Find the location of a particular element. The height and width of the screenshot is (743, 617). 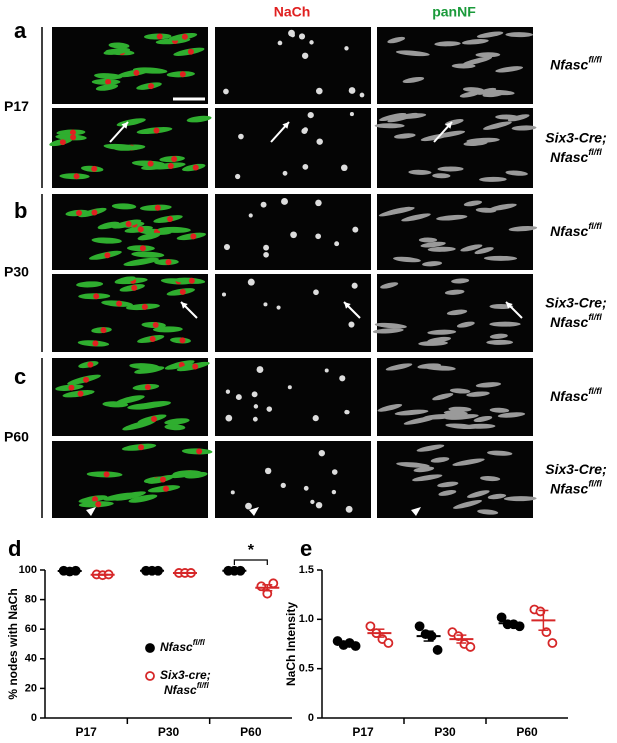

y-tick-label: 20 is located at coordinates (31, 688).